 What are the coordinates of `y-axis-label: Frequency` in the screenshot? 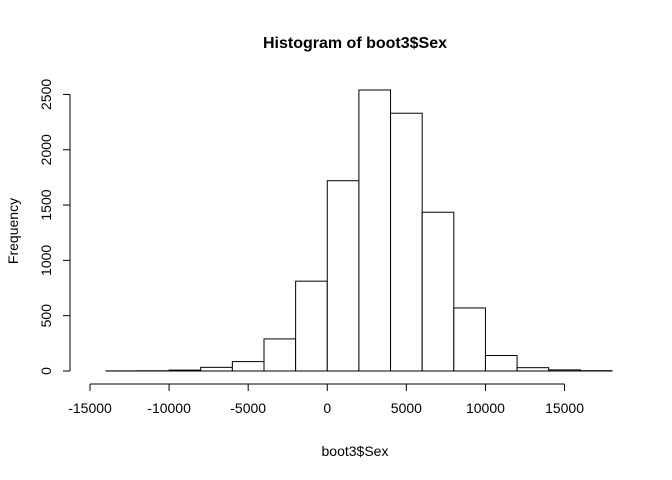 It's located at (13, 231).